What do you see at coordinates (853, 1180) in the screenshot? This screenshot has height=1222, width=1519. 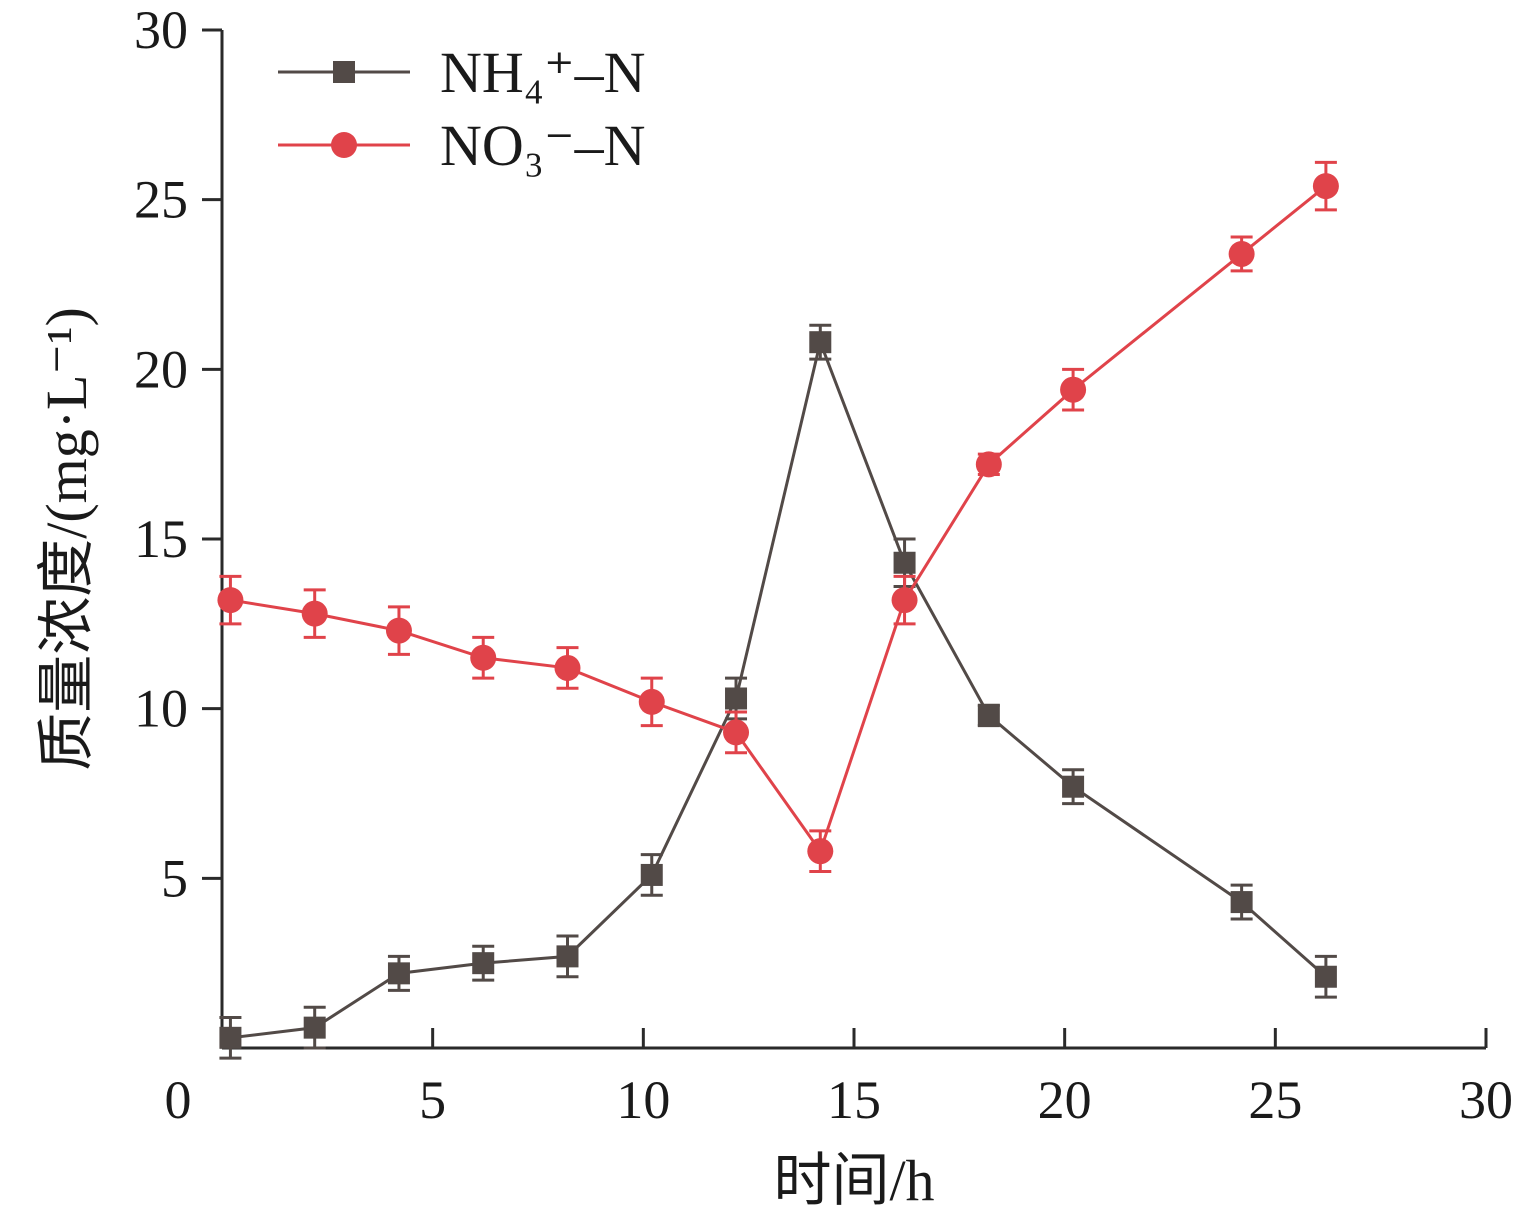 I see `x-axis-label: 时间/h` at bounding box center [853, 1180].